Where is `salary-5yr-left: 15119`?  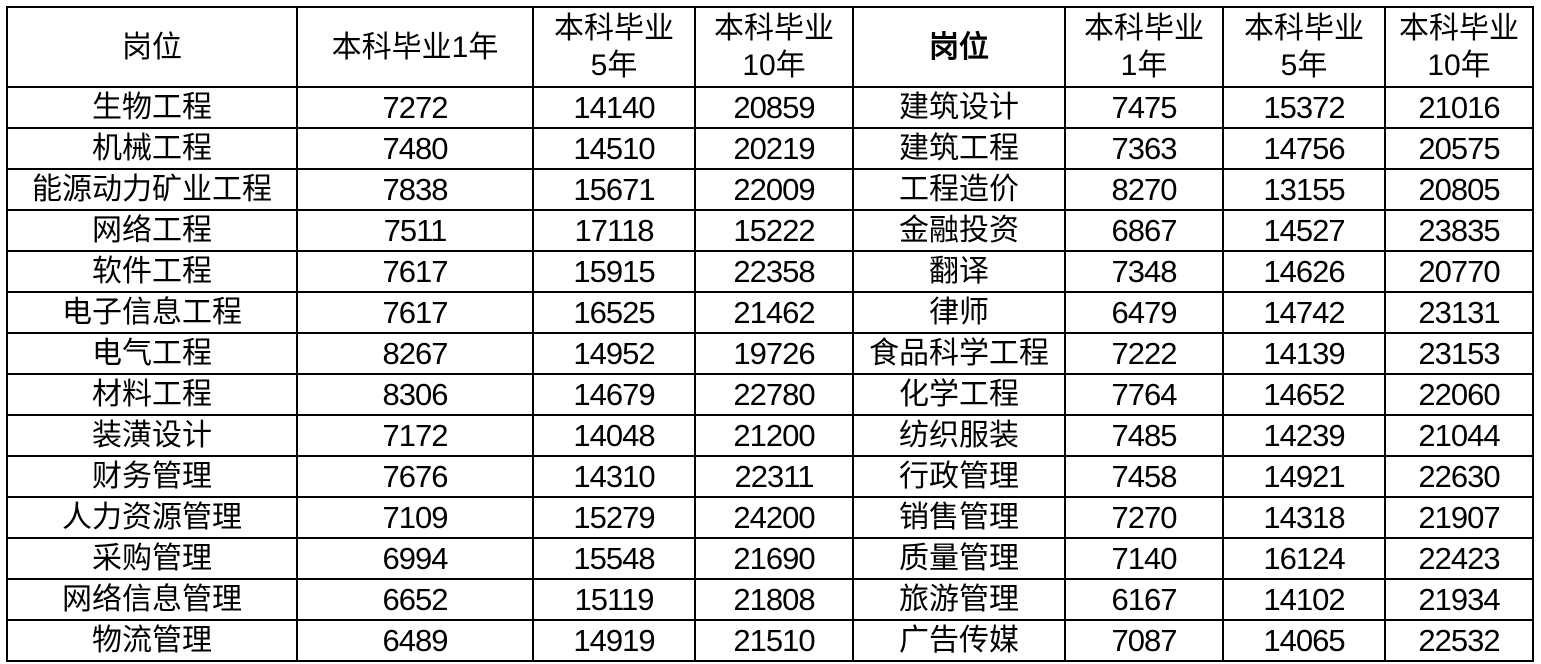 salary-5yr-left: 15119 is located at coordinates (614, 599).